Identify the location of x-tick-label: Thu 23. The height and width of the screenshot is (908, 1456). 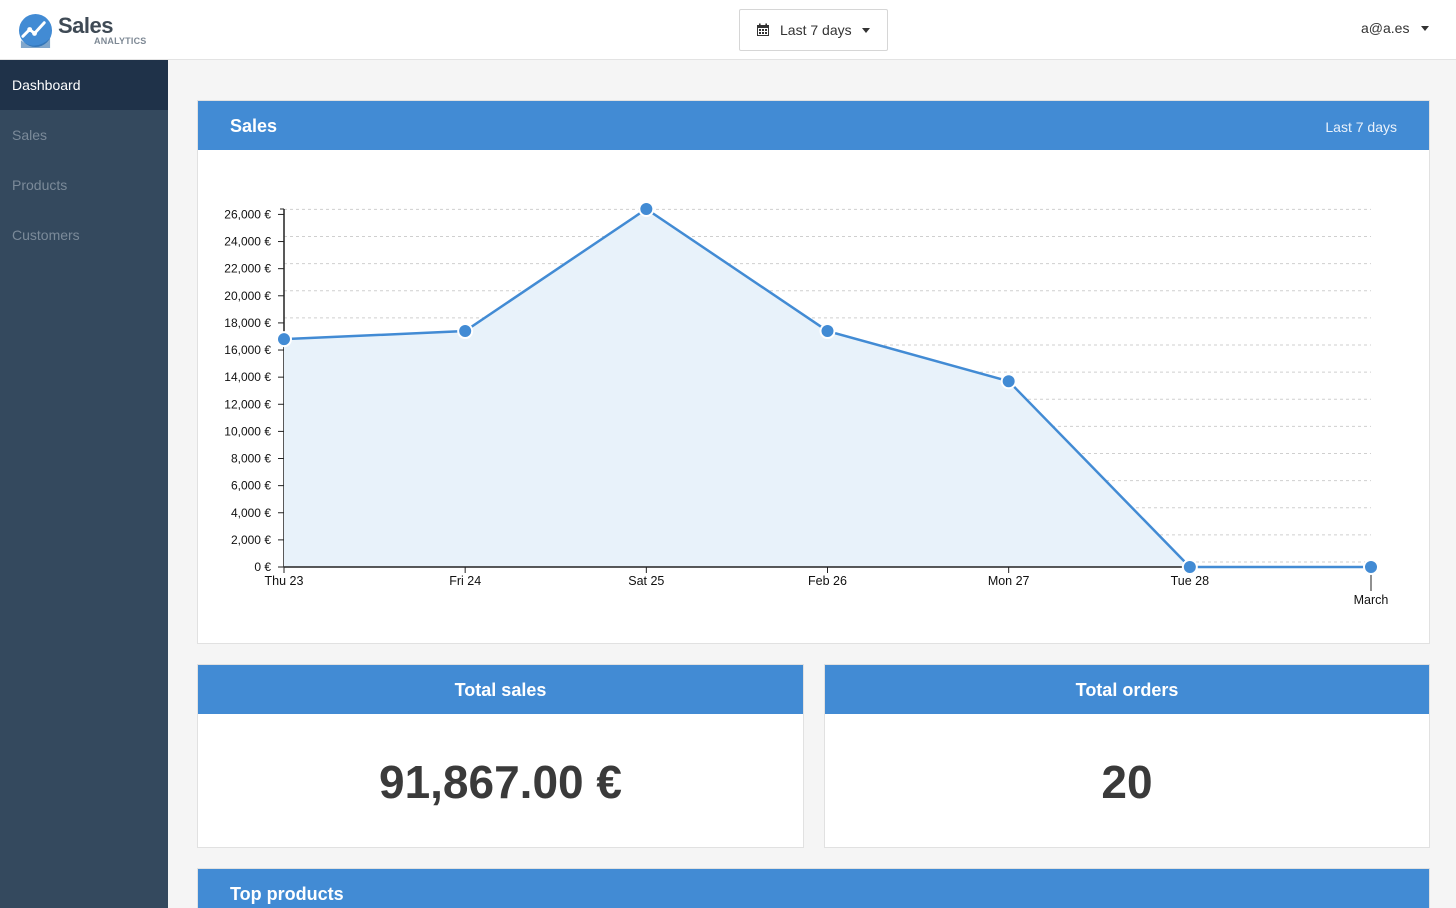
(284, 581).